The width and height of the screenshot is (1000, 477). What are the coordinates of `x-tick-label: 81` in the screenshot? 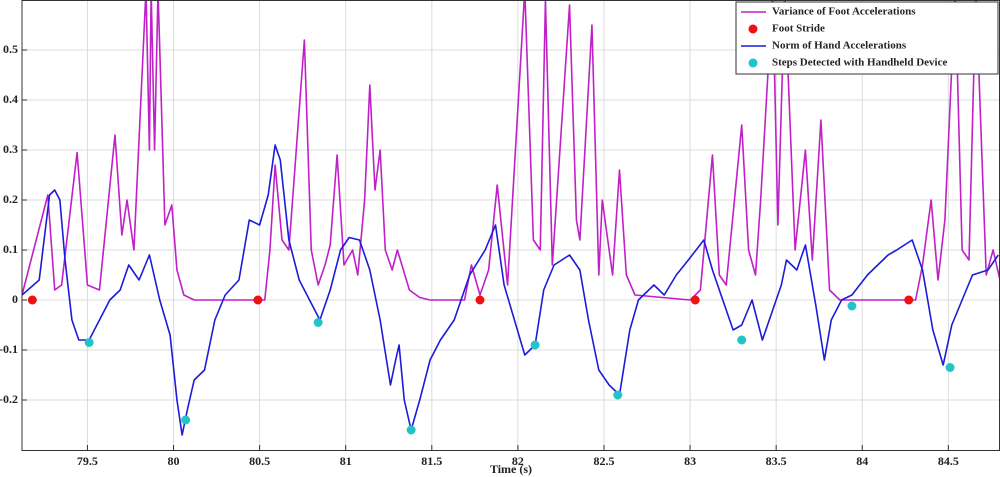 It's located at (346, 461).